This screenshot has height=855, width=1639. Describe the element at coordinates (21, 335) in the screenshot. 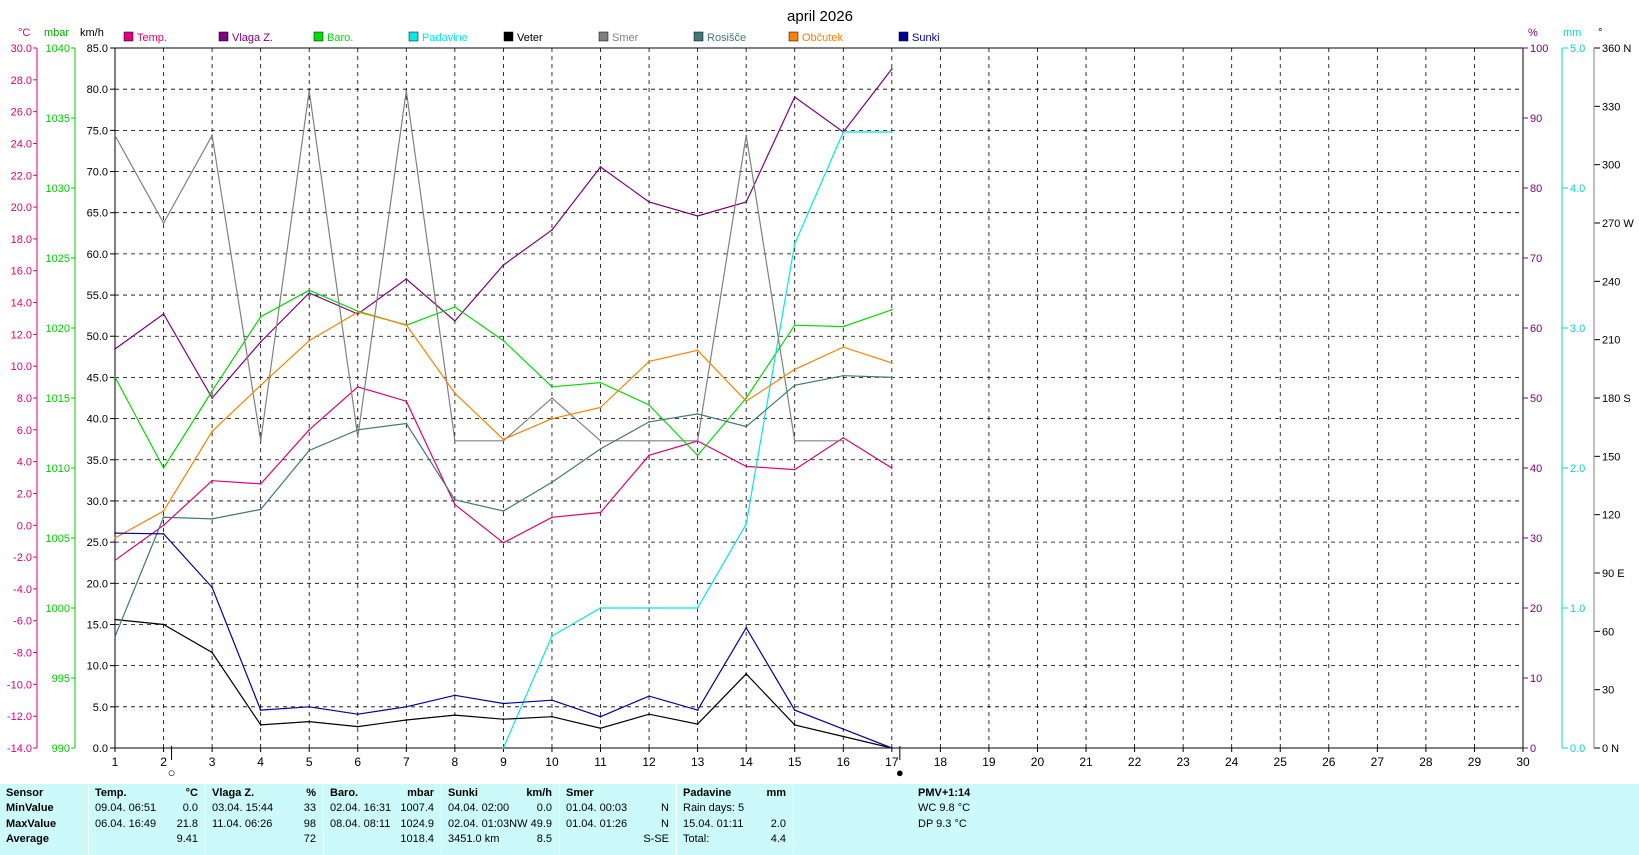

I see `temp-axis-label: 12.0` at that location.